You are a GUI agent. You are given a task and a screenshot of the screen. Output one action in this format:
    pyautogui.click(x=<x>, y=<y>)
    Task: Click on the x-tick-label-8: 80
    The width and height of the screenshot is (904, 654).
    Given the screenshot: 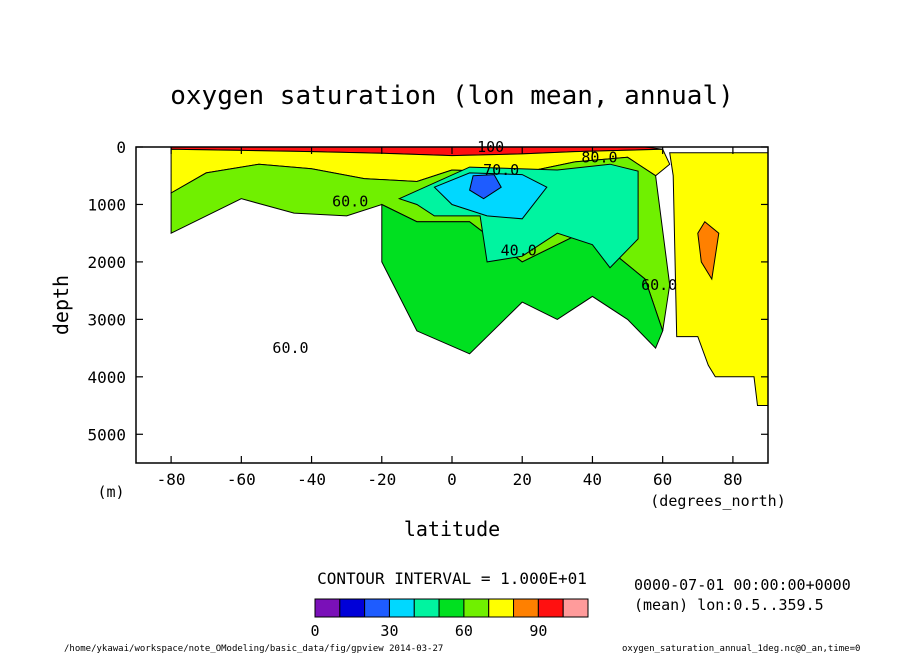 What is the action you would take?
    pyautogui.click(x=732, y=479)
    